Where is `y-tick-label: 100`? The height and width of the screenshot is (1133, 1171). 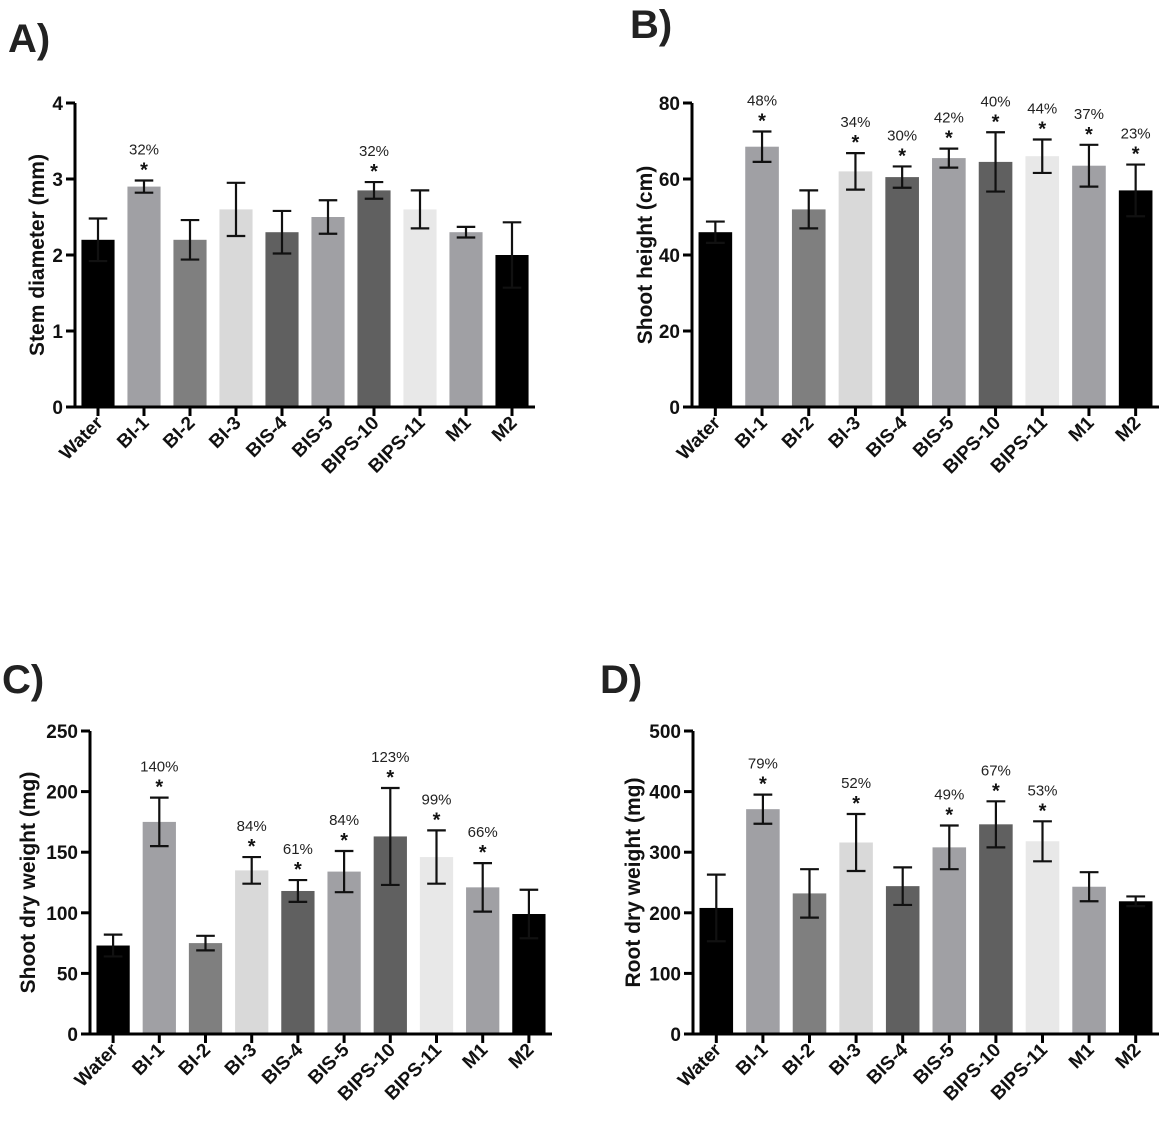
y-tick-label: 100 is located at coordinates (665, 974).